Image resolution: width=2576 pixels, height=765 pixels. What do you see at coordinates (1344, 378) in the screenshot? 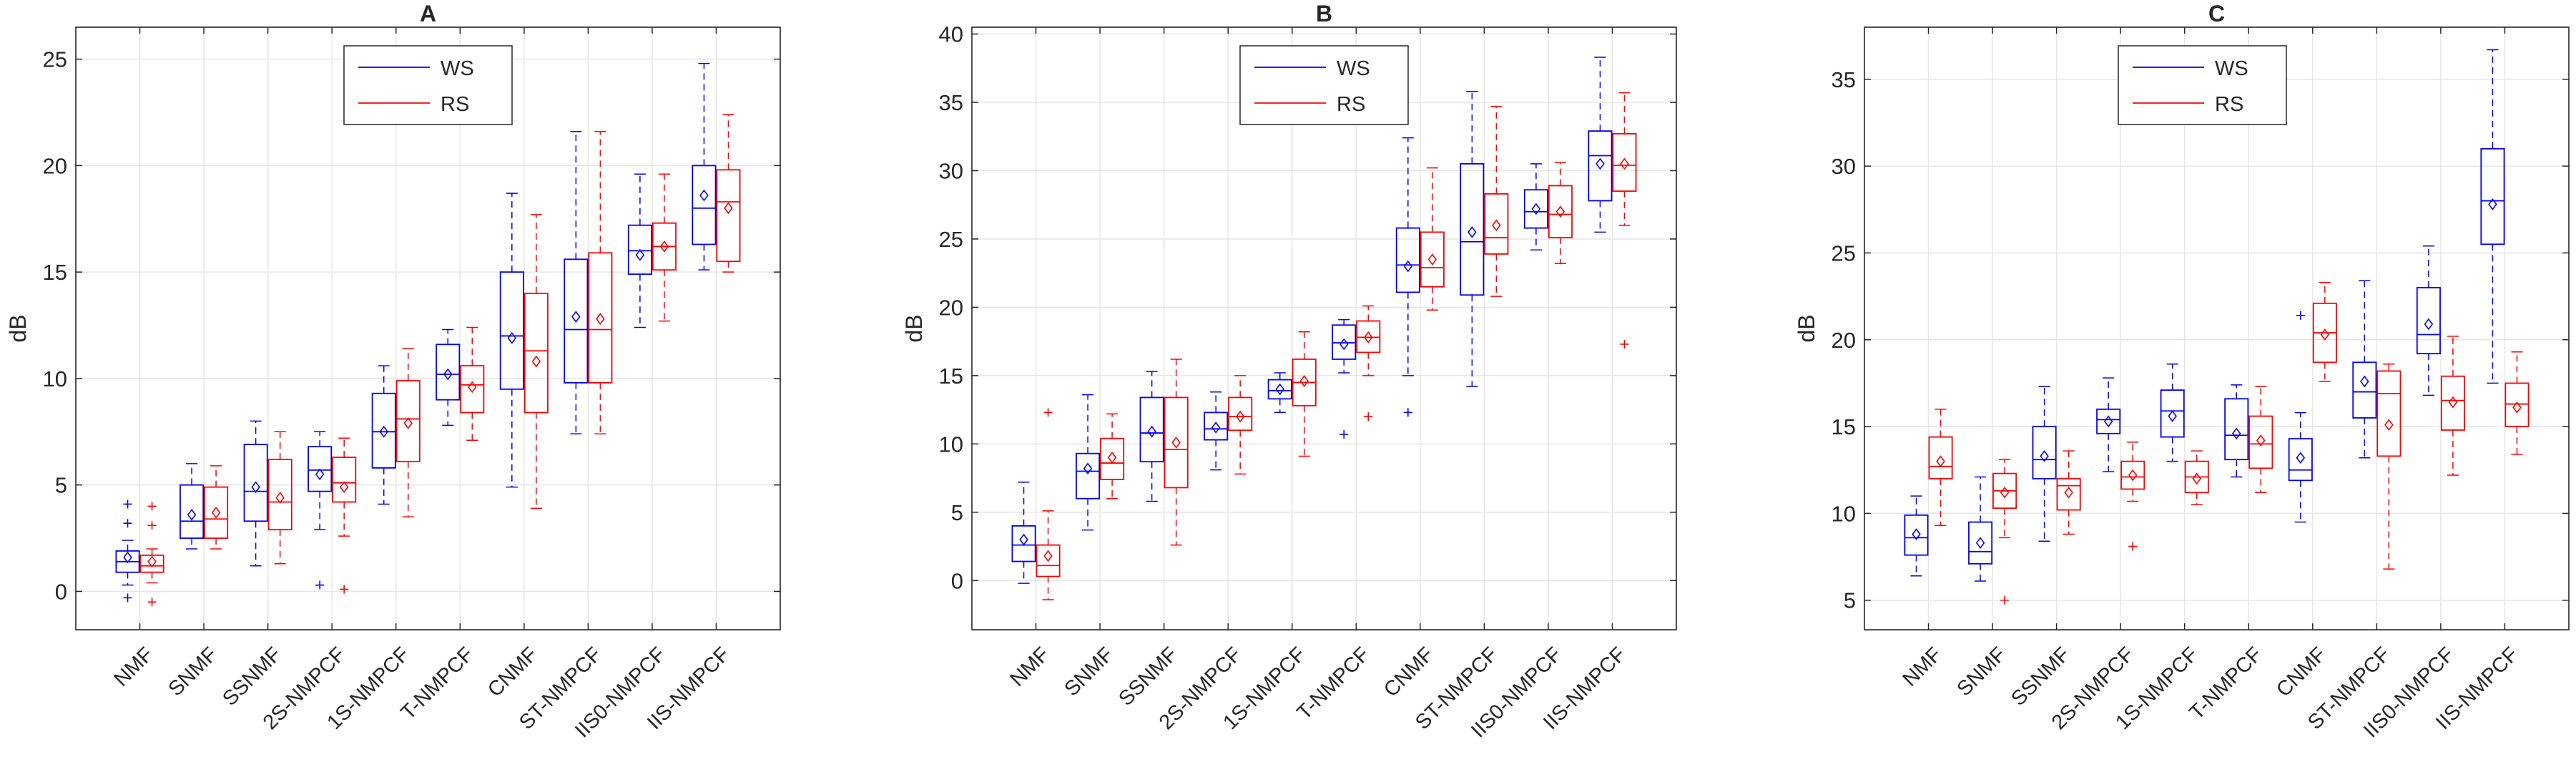
I see `box-ws-t-nmpcf` at bounding box center [1344, 378].